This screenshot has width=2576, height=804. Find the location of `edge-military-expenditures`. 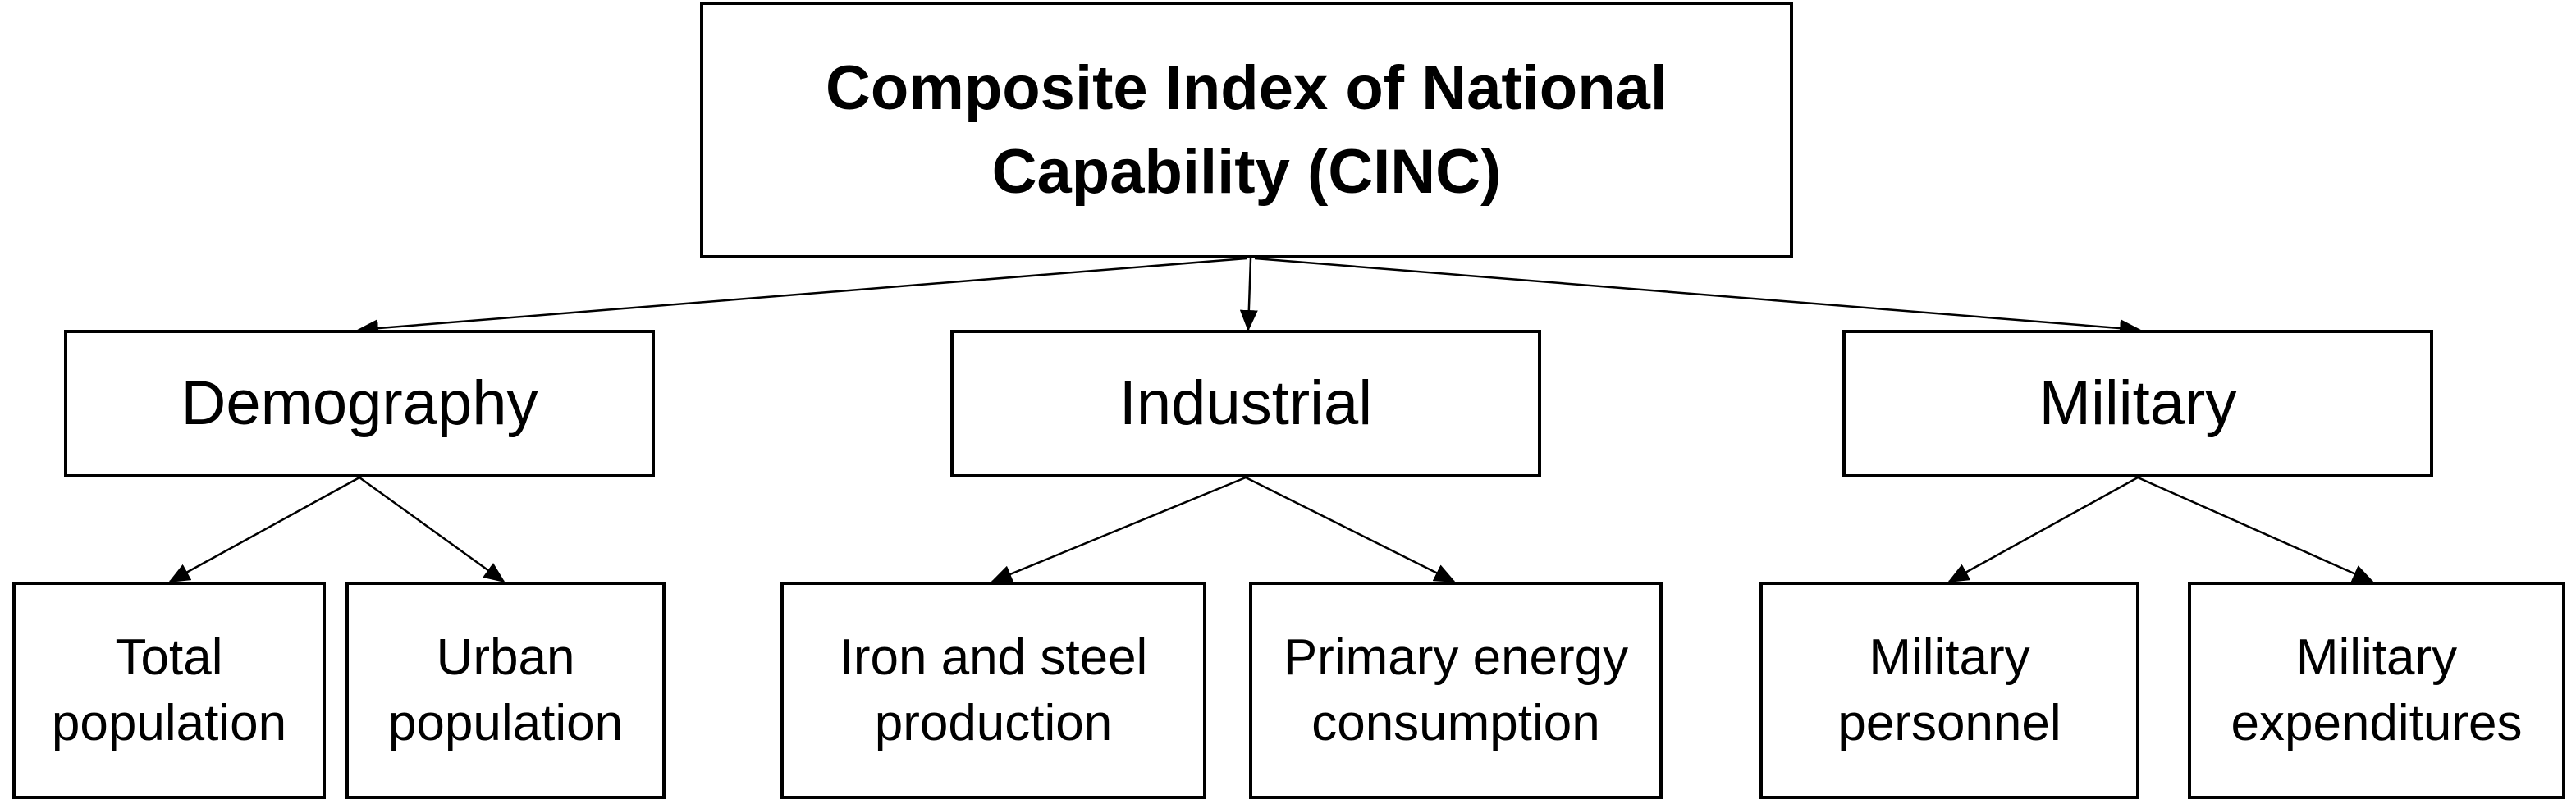

edge-military-expenditures is located at coordinates (2255, 529).